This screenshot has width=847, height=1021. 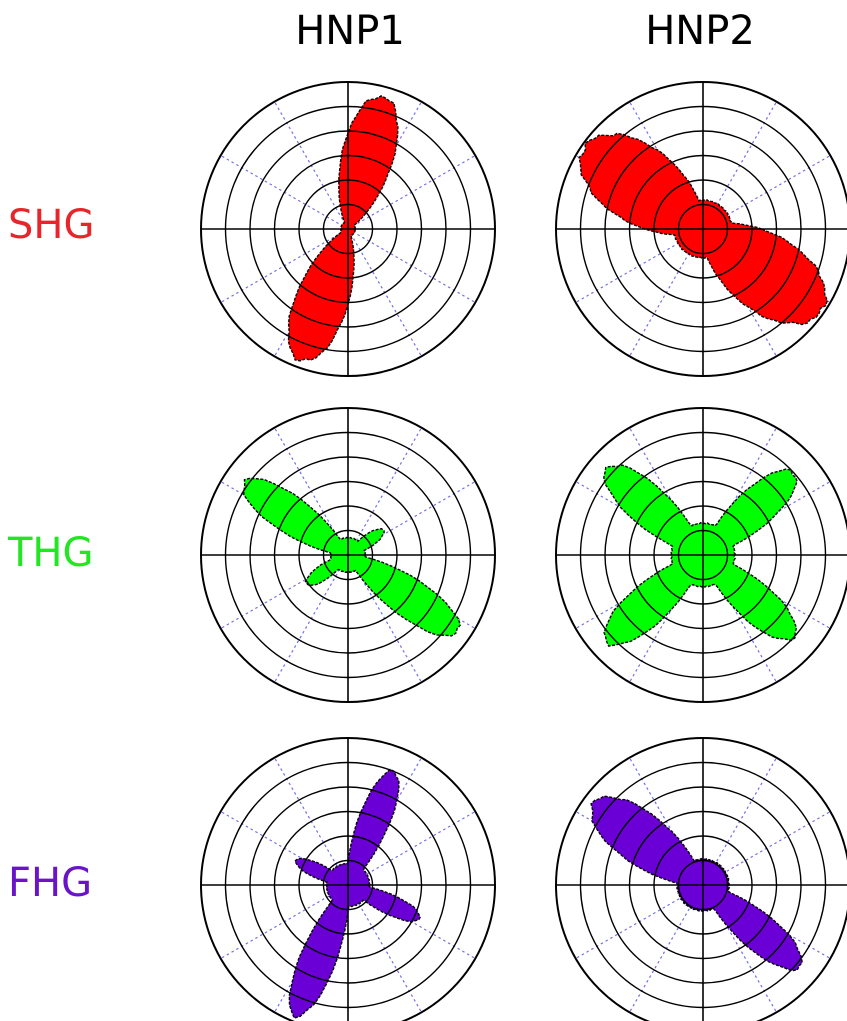 I want to click on row-label-shg: SHG, so click(x=51, y=225).